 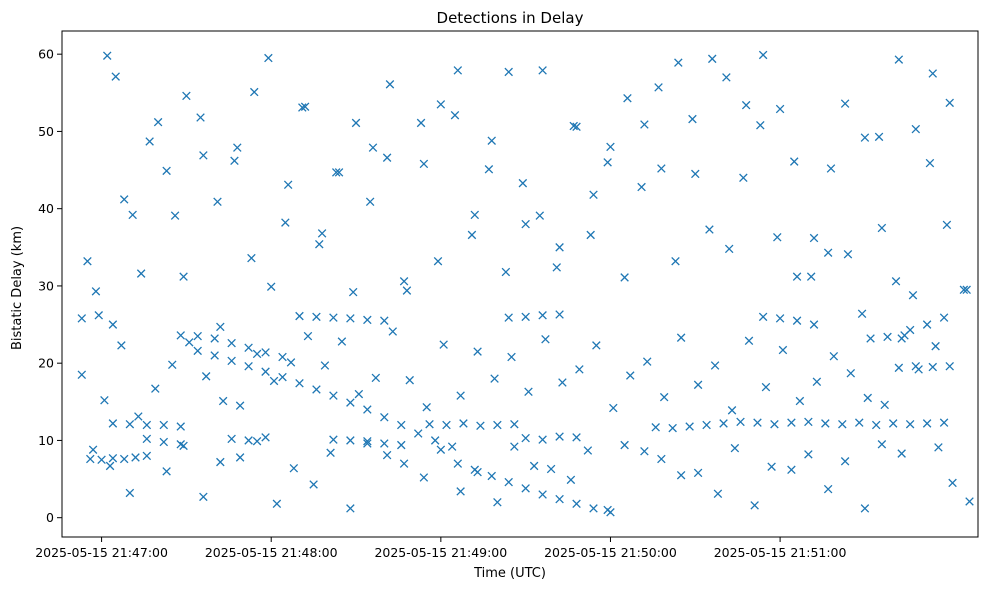 I want to click on x-tick-label: 2025-05-15 21:47:00, so click(x=101, y=552).